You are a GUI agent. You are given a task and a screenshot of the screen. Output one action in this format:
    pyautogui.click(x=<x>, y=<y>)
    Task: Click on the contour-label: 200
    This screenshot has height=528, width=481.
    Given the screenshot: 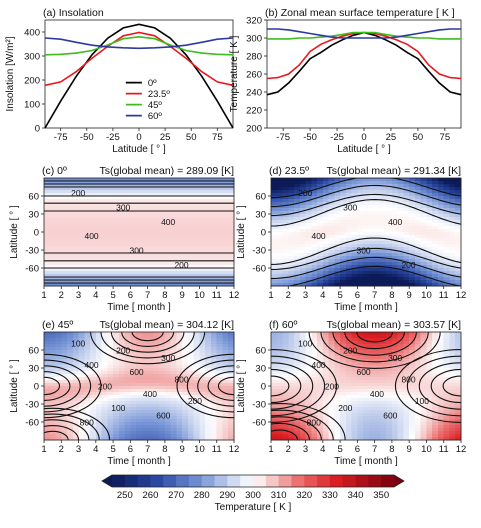 What is the action you would take?
    pyautogui.click(x=78, y=193)
    